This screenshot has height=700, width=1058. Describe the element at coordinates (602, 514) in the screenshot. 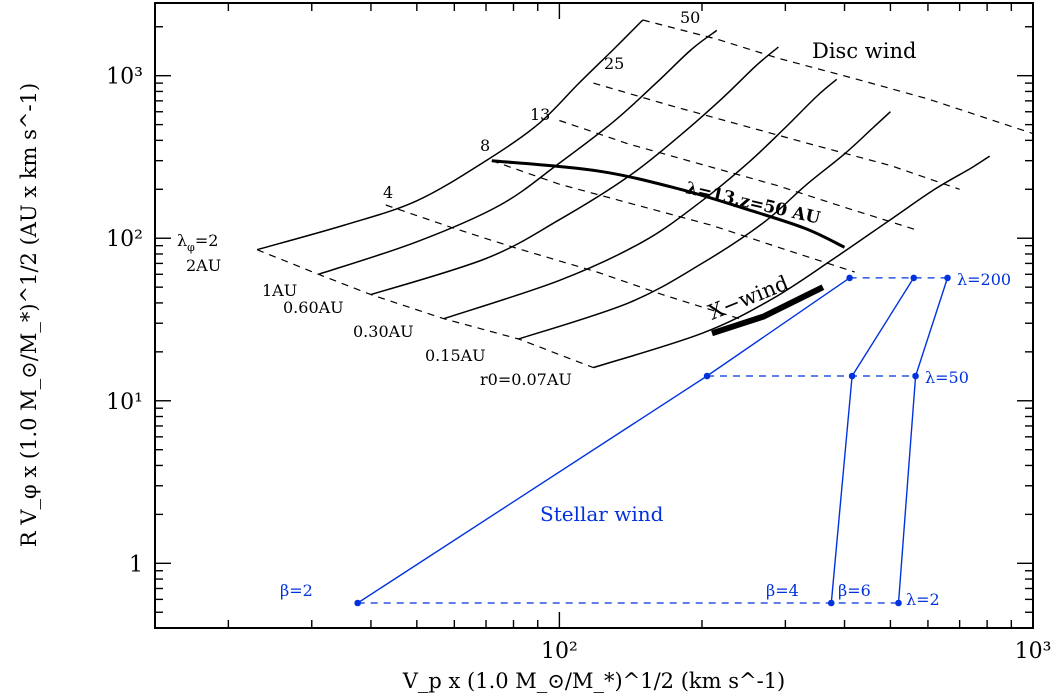

I see `stellar-wind-label: Stellar wind` at that location.